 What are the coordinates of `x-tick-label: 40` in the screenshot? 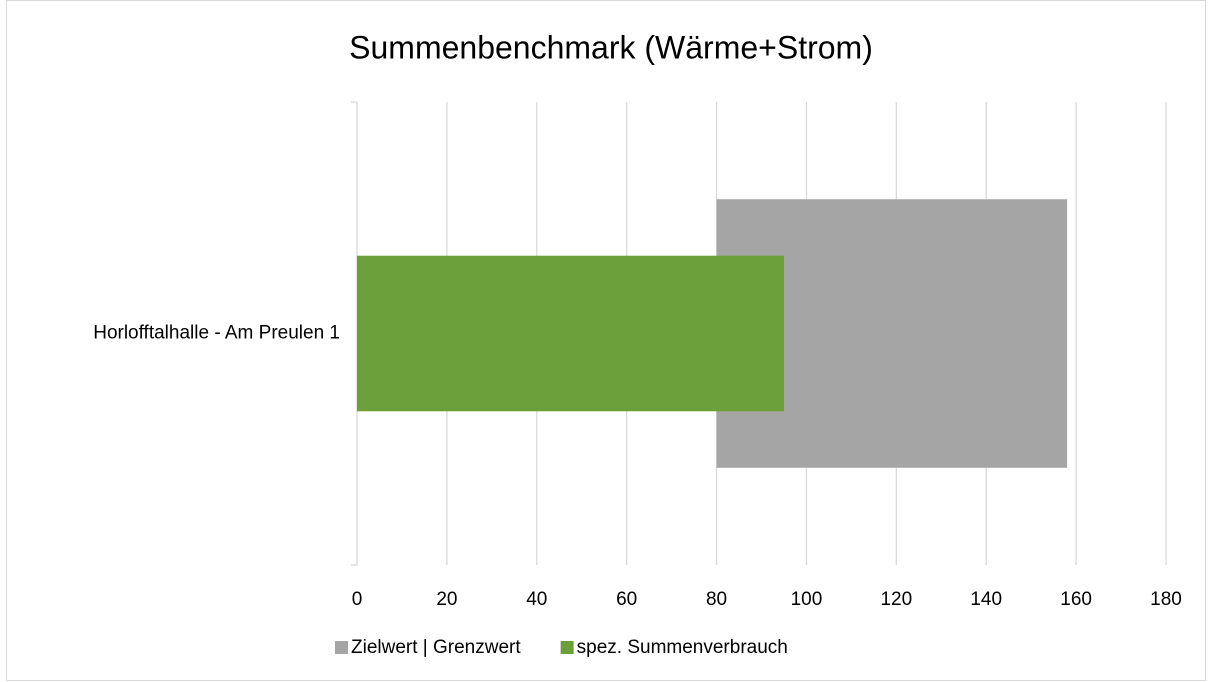 It's located at (536, 599).